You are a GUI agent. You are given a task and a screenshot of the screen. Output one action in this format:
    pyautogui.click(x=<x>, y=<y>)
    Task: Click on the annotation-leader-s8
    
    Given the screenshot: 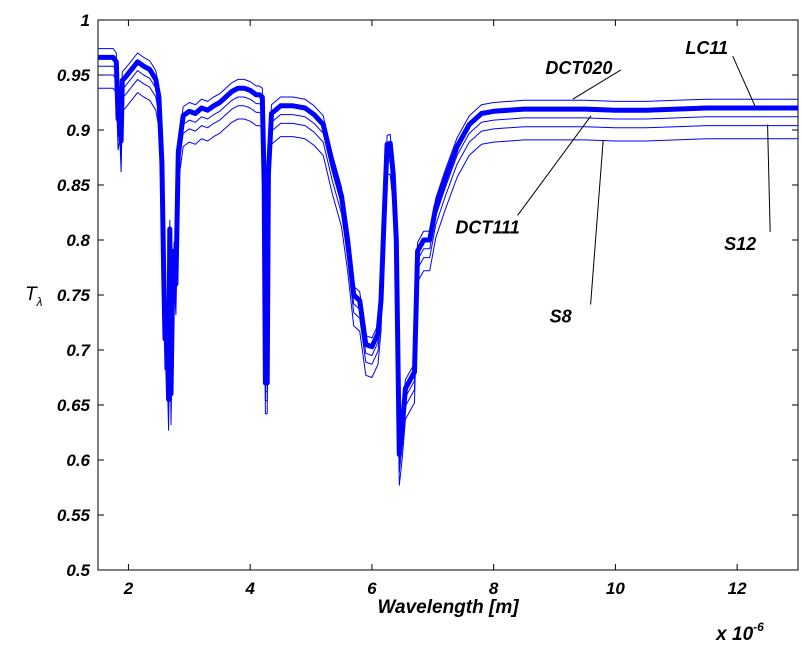 What is the action you would take?
    pyautogui.click(x=597, y=222)
    